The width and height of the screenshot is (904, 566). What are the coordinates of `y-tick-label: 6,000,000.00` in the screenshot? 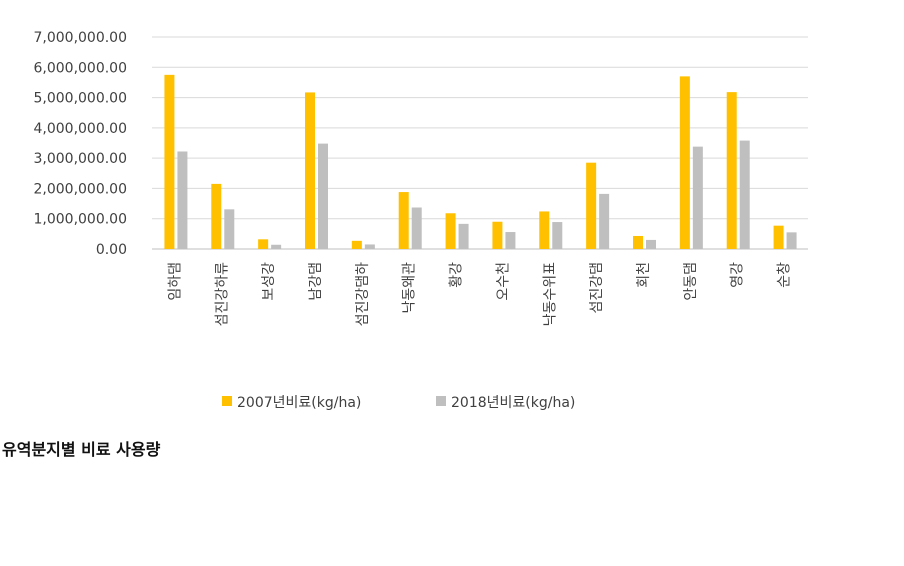 It's located at (80, 68).